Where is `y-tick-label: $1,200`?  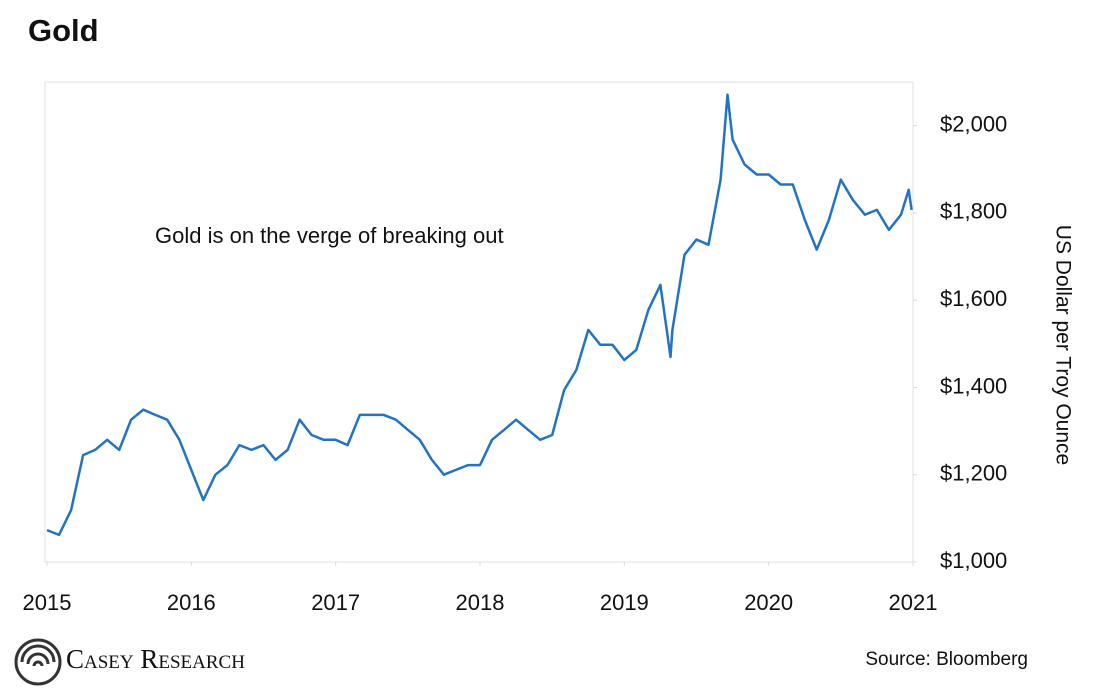
y-tick-label: $1,200 is located at coordinates (973, 473).